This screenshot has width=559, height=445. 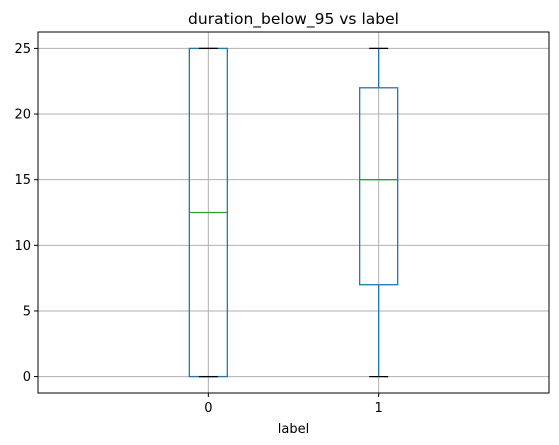 I want to click on y-tick-label: 0, so click(x=27, y=377).